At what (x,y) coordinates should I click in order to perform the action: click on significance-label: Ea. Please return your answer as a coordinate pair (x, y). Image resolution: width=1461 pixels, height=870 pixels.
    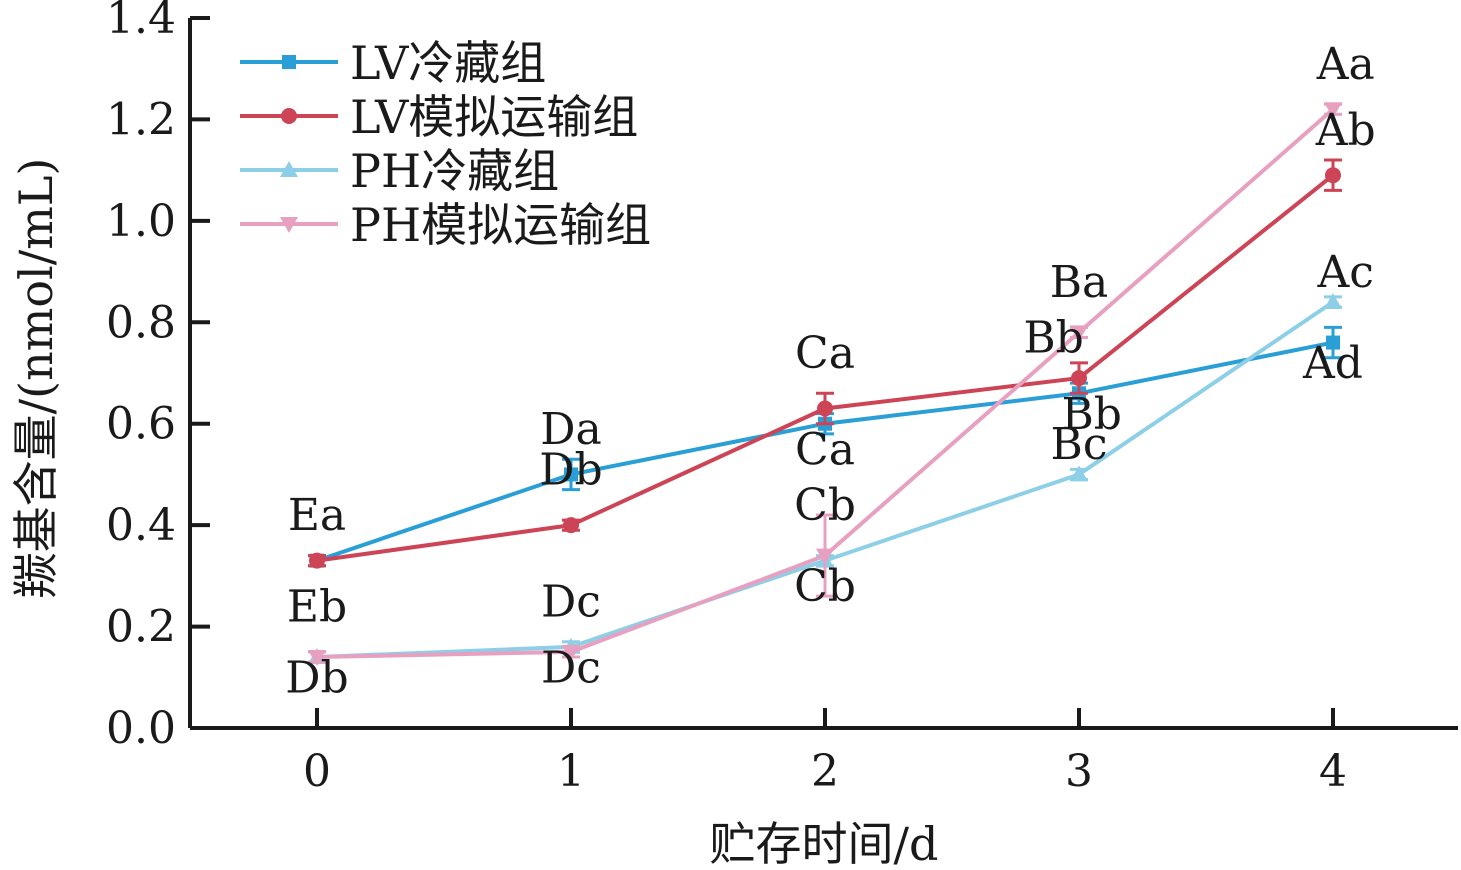
    Looking at the image, I should click on (317, 515).